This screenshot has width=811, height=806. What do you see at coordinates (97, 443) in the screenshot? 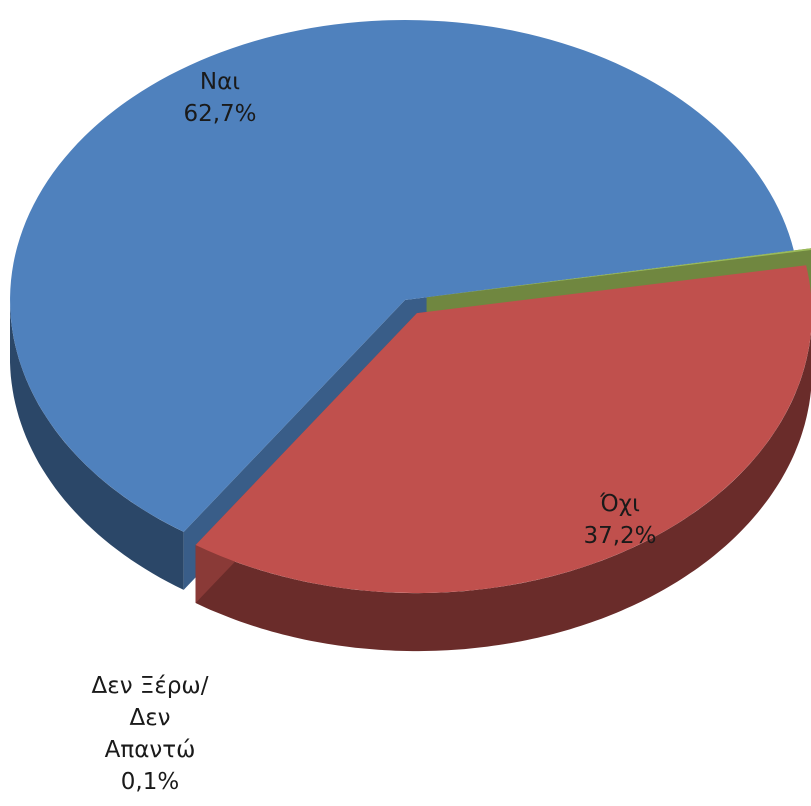
I see `slice-wall-nai` at bounding box center [97, 443].